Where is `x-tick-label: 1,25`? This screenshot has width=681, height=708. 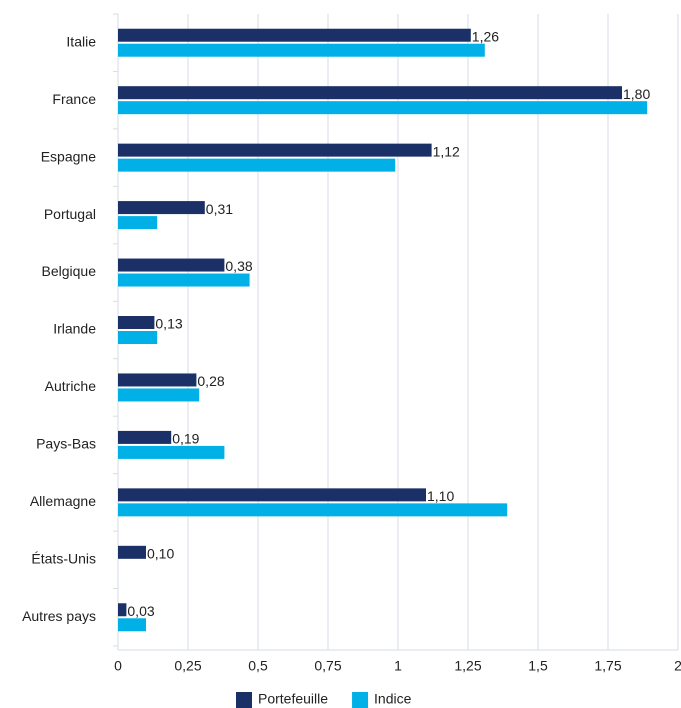 x-tick-label: 1,25 is located at coordinates (467, 666).